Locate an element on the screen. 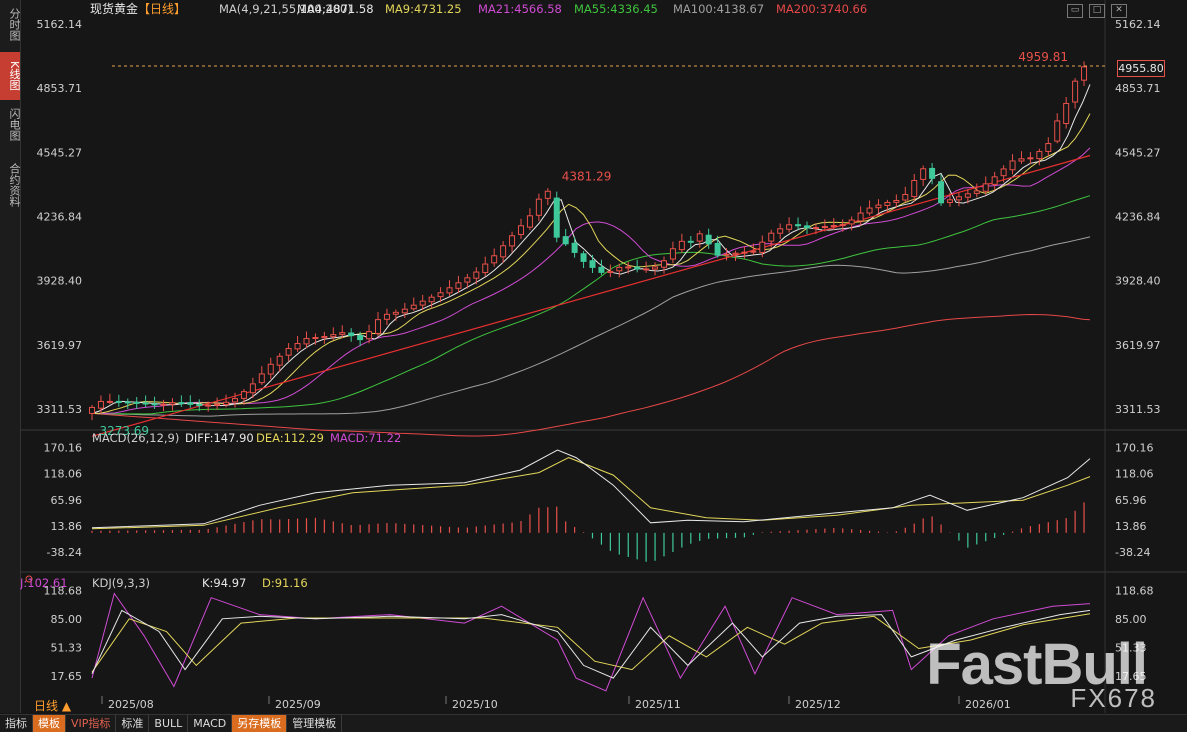  tab-vip-indicators: VIP指标 is located at coordinates (91, 723).